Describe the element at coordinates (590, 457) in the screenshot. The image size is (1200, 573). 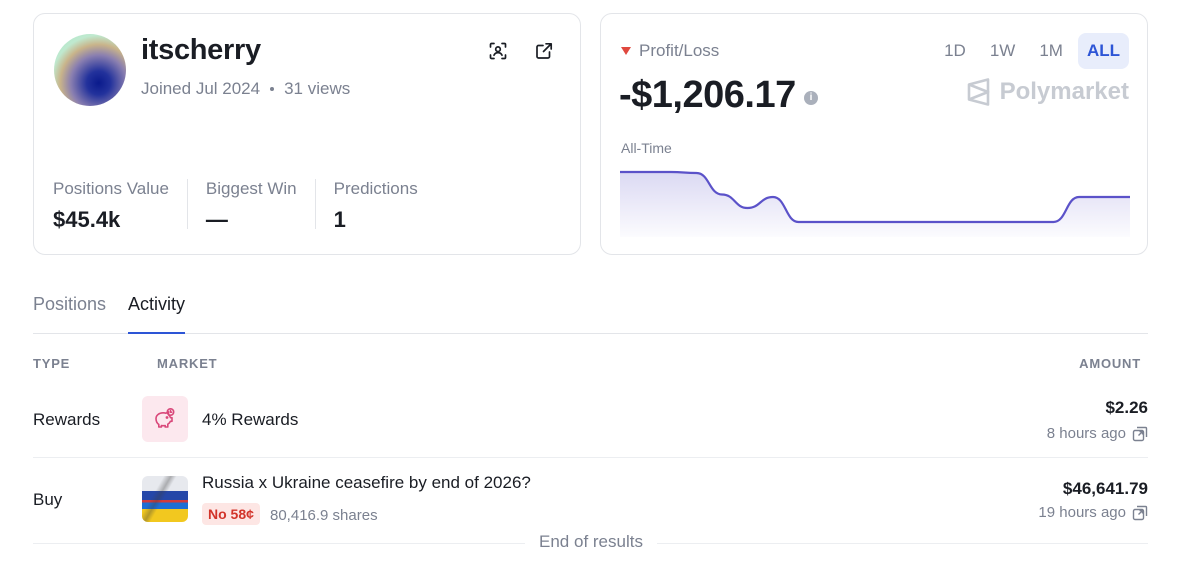
I see `row-divider` at that location.